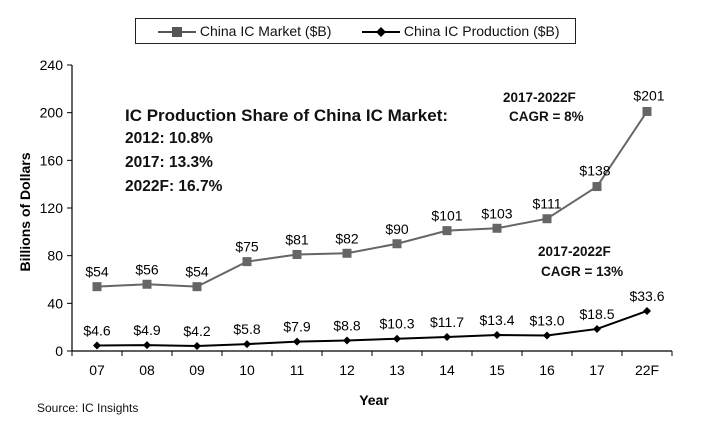 The height and width of the screenshot is (427, 701). I want to click on production-data-label: $11.7, so click(447, 322).